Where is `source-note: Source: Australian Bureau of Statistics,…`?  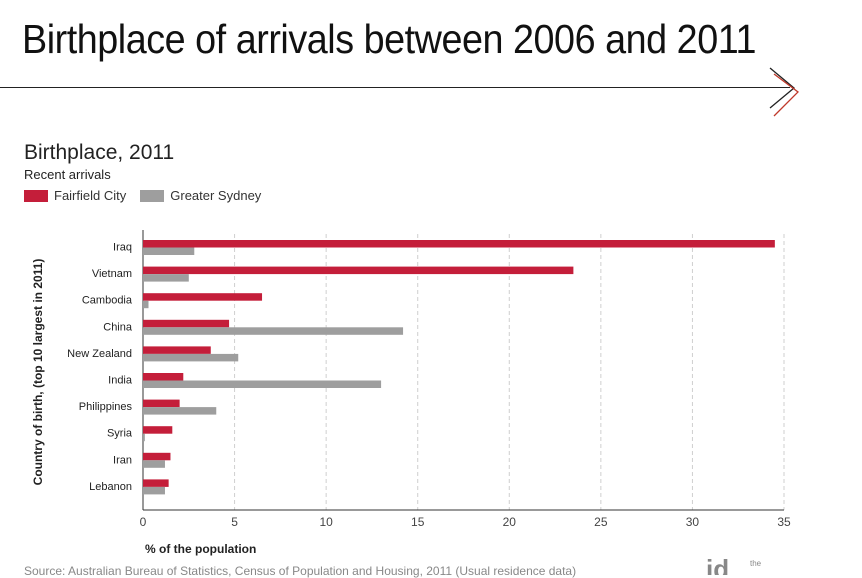
source-note: Source: Australian Bureau of Statistics,… is located at coordinates (300, 571).